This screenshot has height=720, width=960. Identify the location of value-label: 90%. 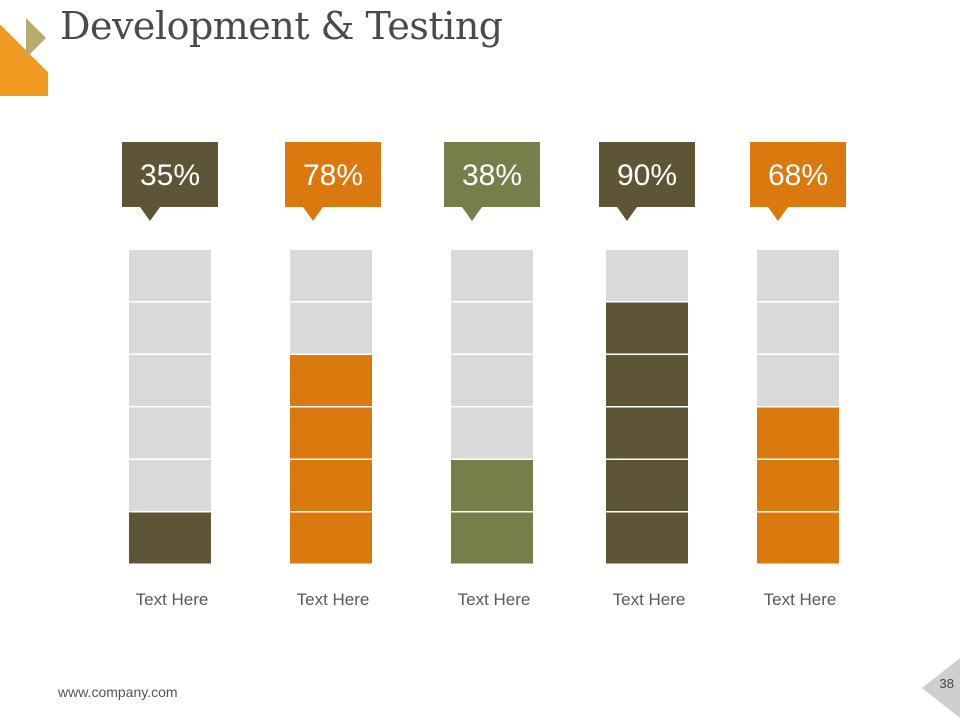
(647, 175).